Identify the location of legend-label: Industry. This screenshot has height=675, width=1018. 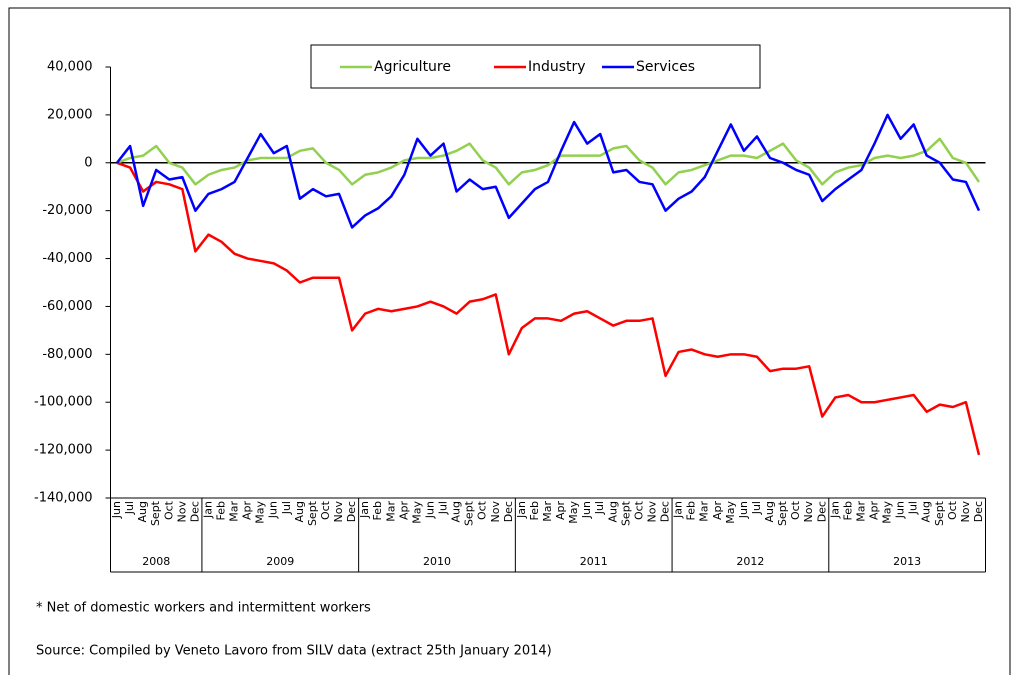
(557, 67).